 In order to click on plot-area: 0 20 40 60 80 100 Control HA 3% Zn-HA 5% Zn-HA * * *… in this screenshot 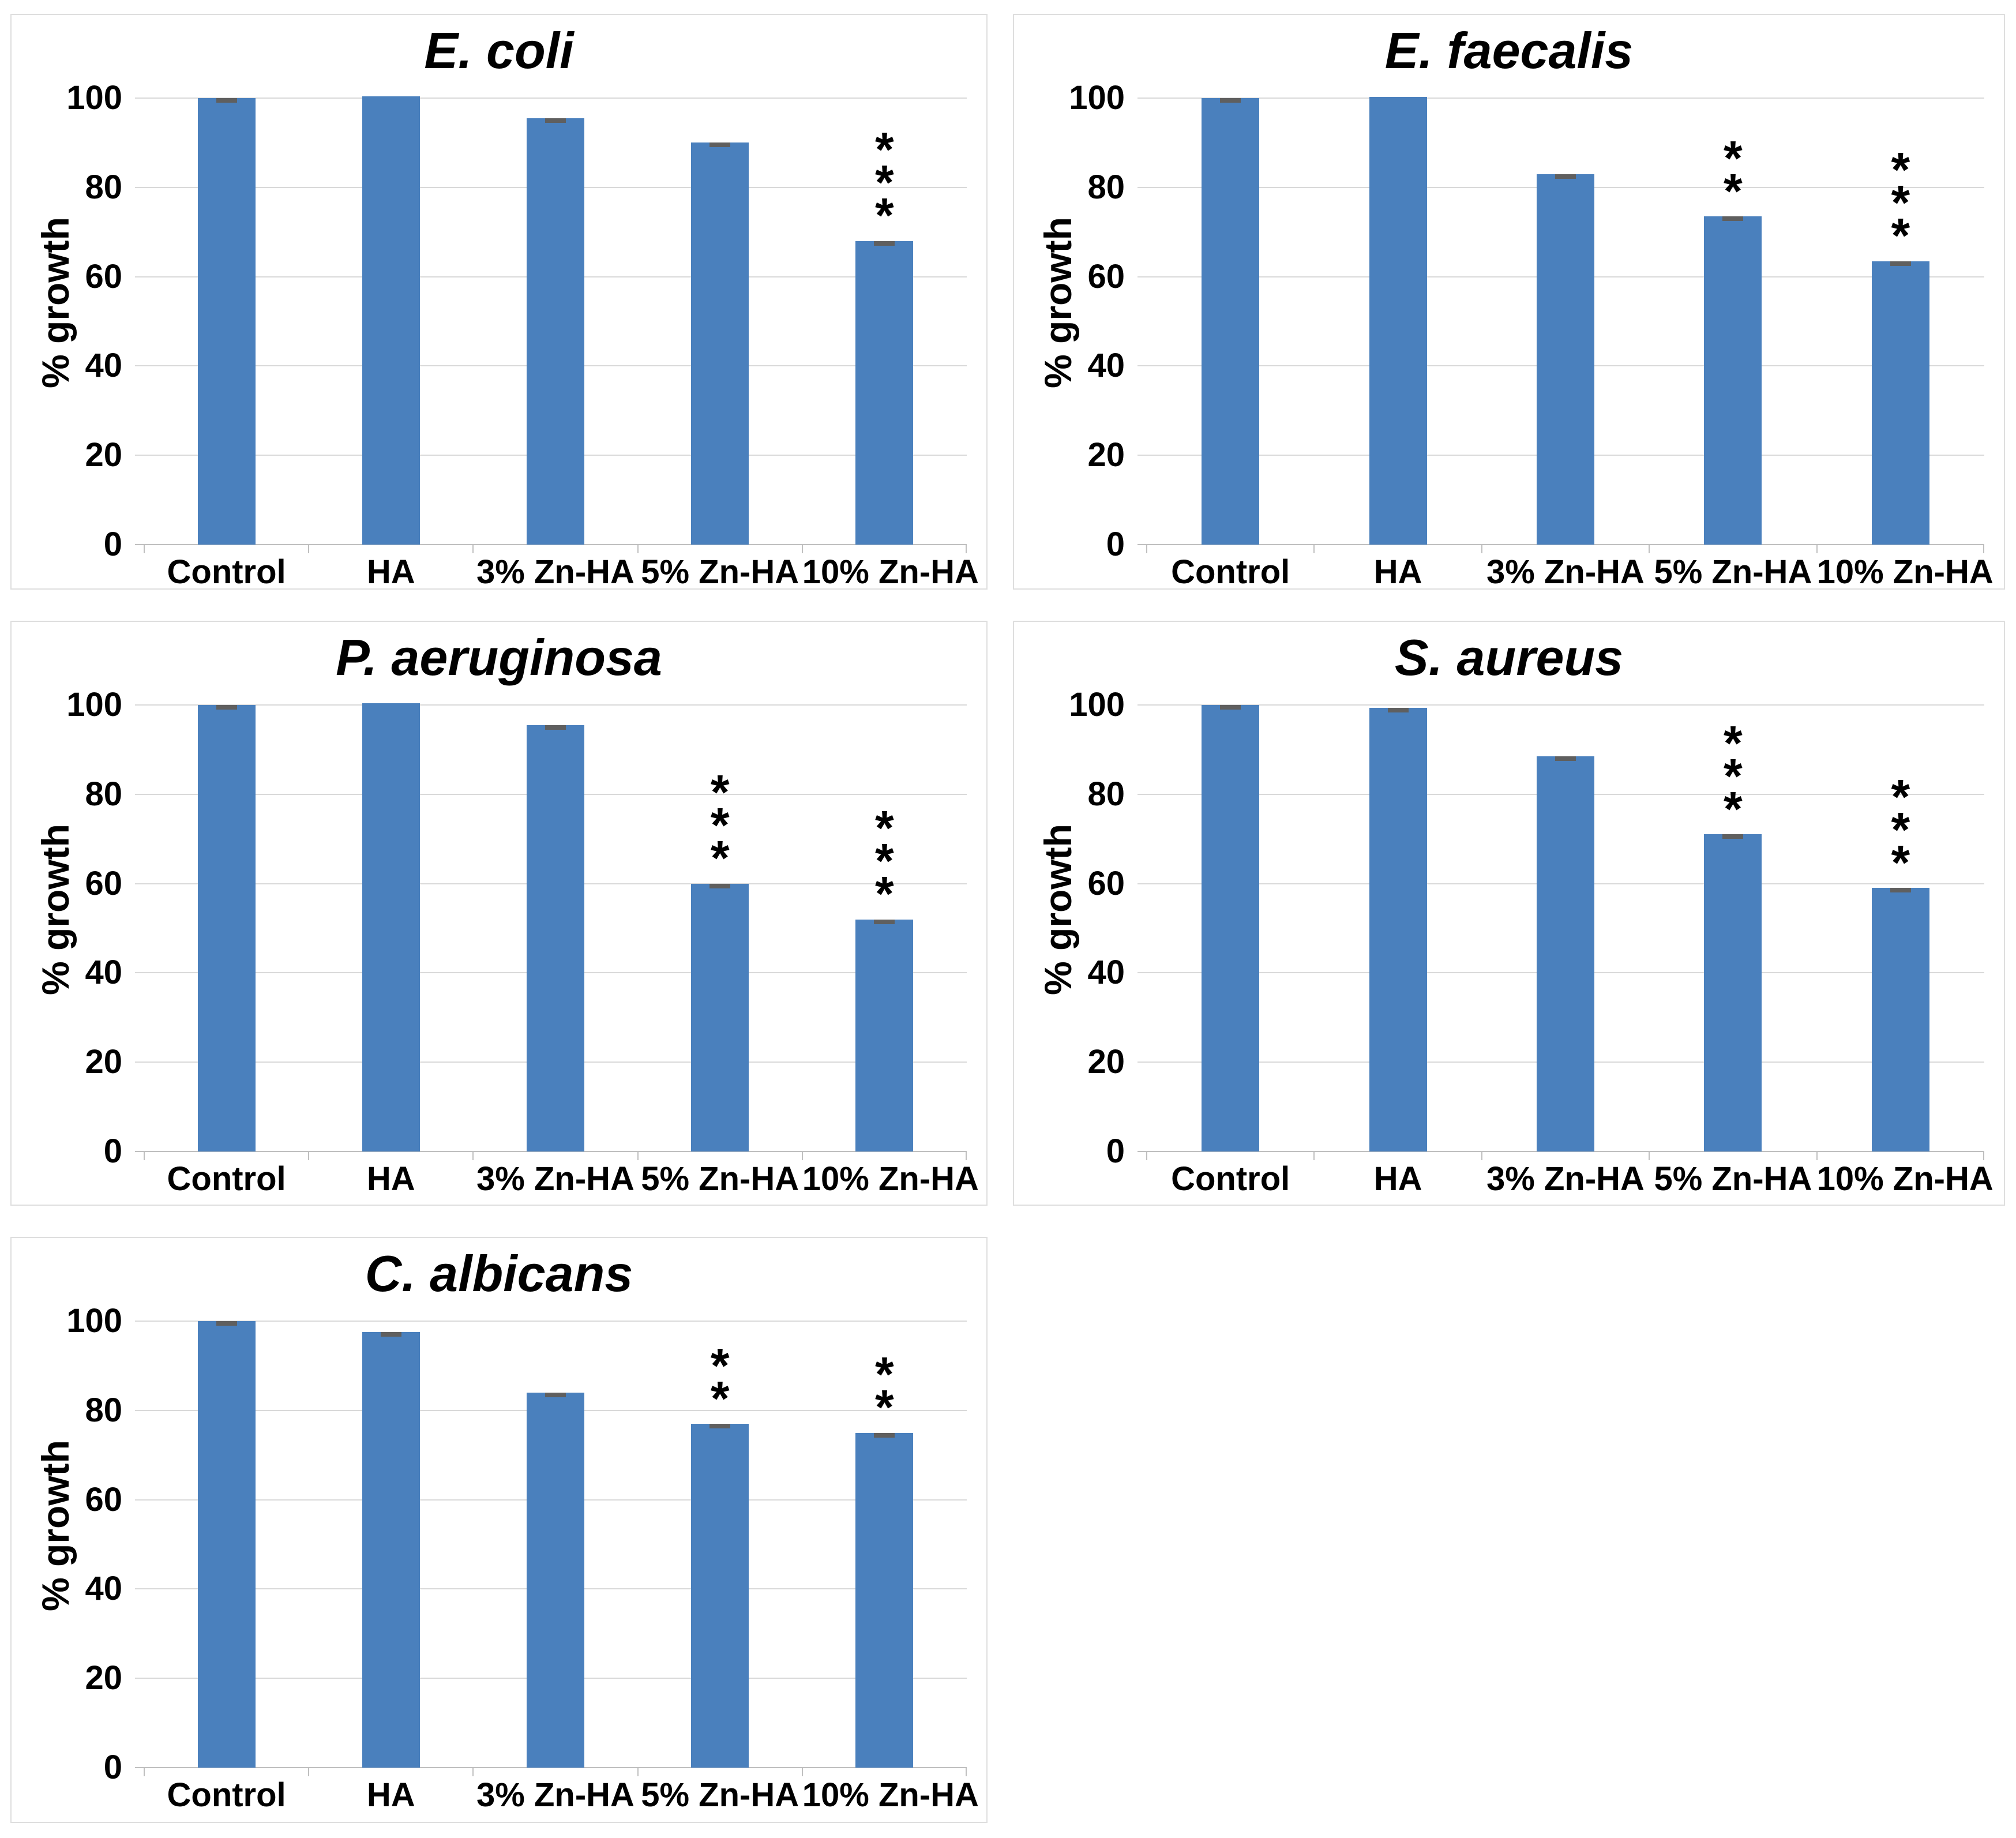, I will do `click(522, 325)`.